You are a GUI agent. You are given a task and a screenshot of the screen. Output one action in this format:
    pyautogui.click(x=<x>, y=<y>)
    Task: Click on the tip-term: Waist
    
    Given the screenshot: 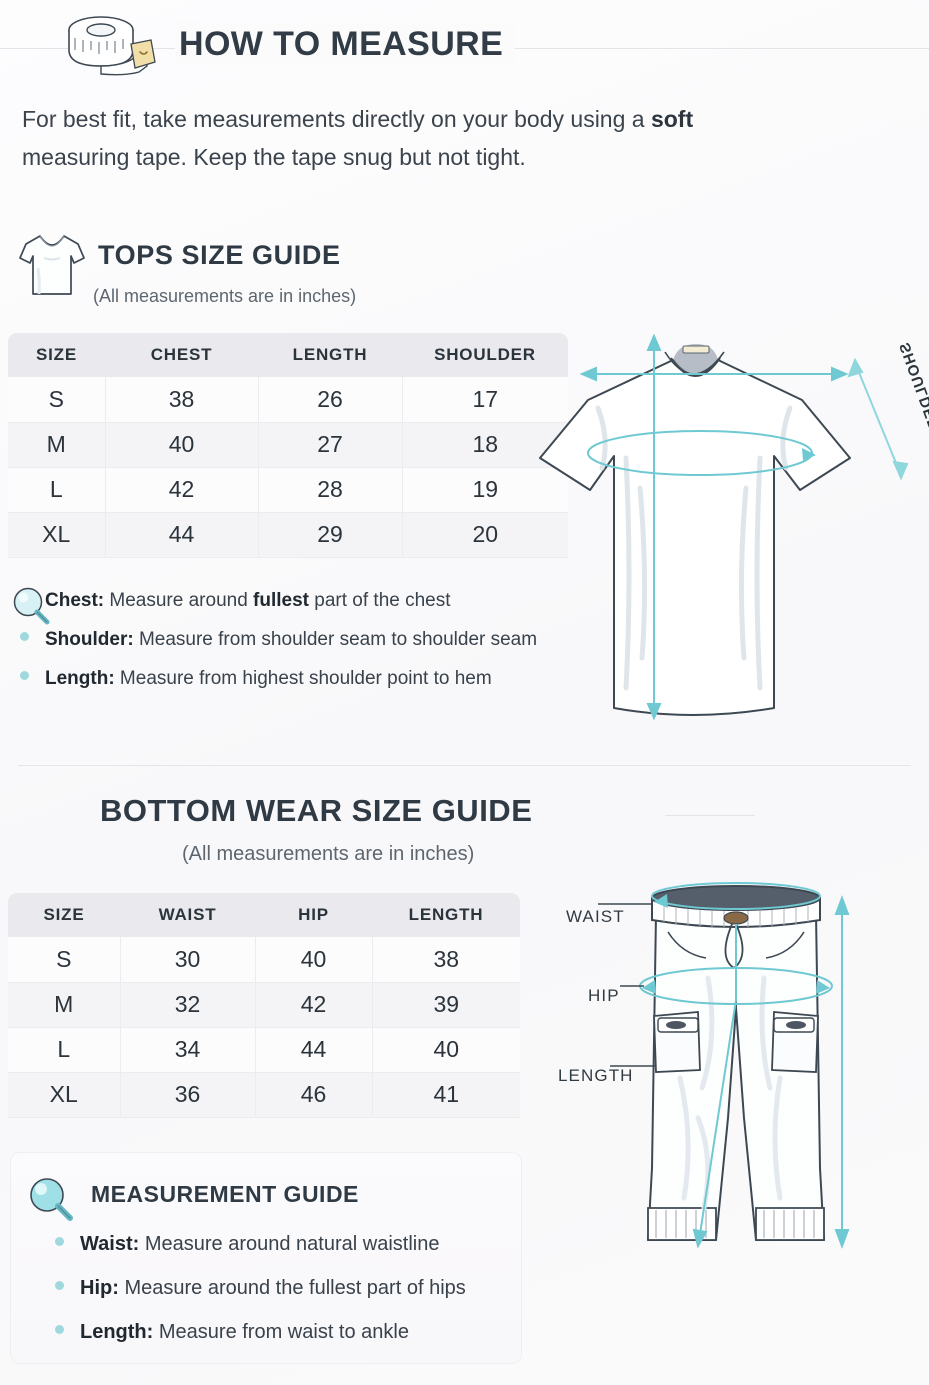 What is the action you would take?
    pyautogui.click(x=106, y=1244)
    